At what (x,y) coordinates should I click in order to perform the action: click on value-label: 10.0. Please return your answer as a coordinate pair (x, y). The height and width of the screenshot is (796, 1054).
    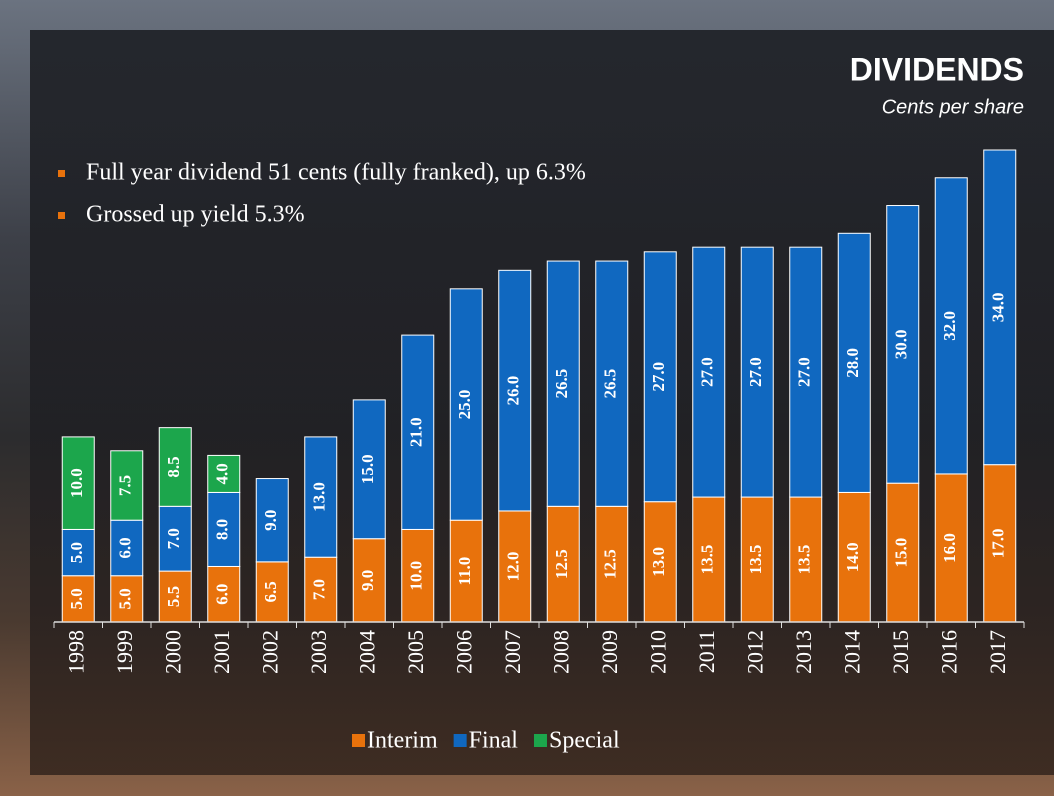
    Looking at the image, I should click on (76, 483).